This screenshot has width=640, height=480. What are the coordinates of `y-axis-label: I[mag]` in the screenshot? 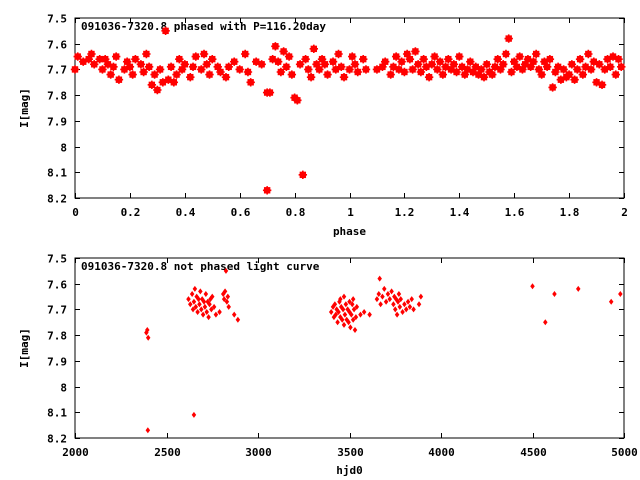 It's located at (24, 348).